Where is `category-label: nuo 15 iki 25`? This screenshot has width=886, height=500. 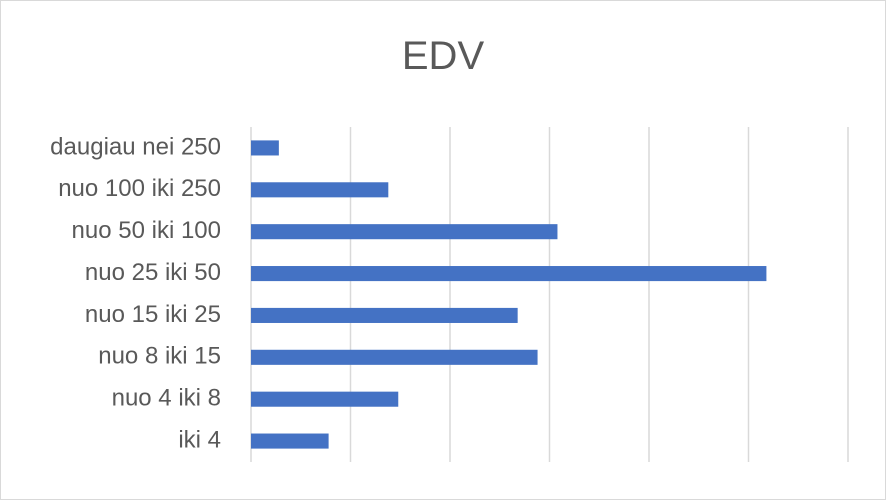 category-label: nuo 15 iki 25 is located at coordinates (153, 314).